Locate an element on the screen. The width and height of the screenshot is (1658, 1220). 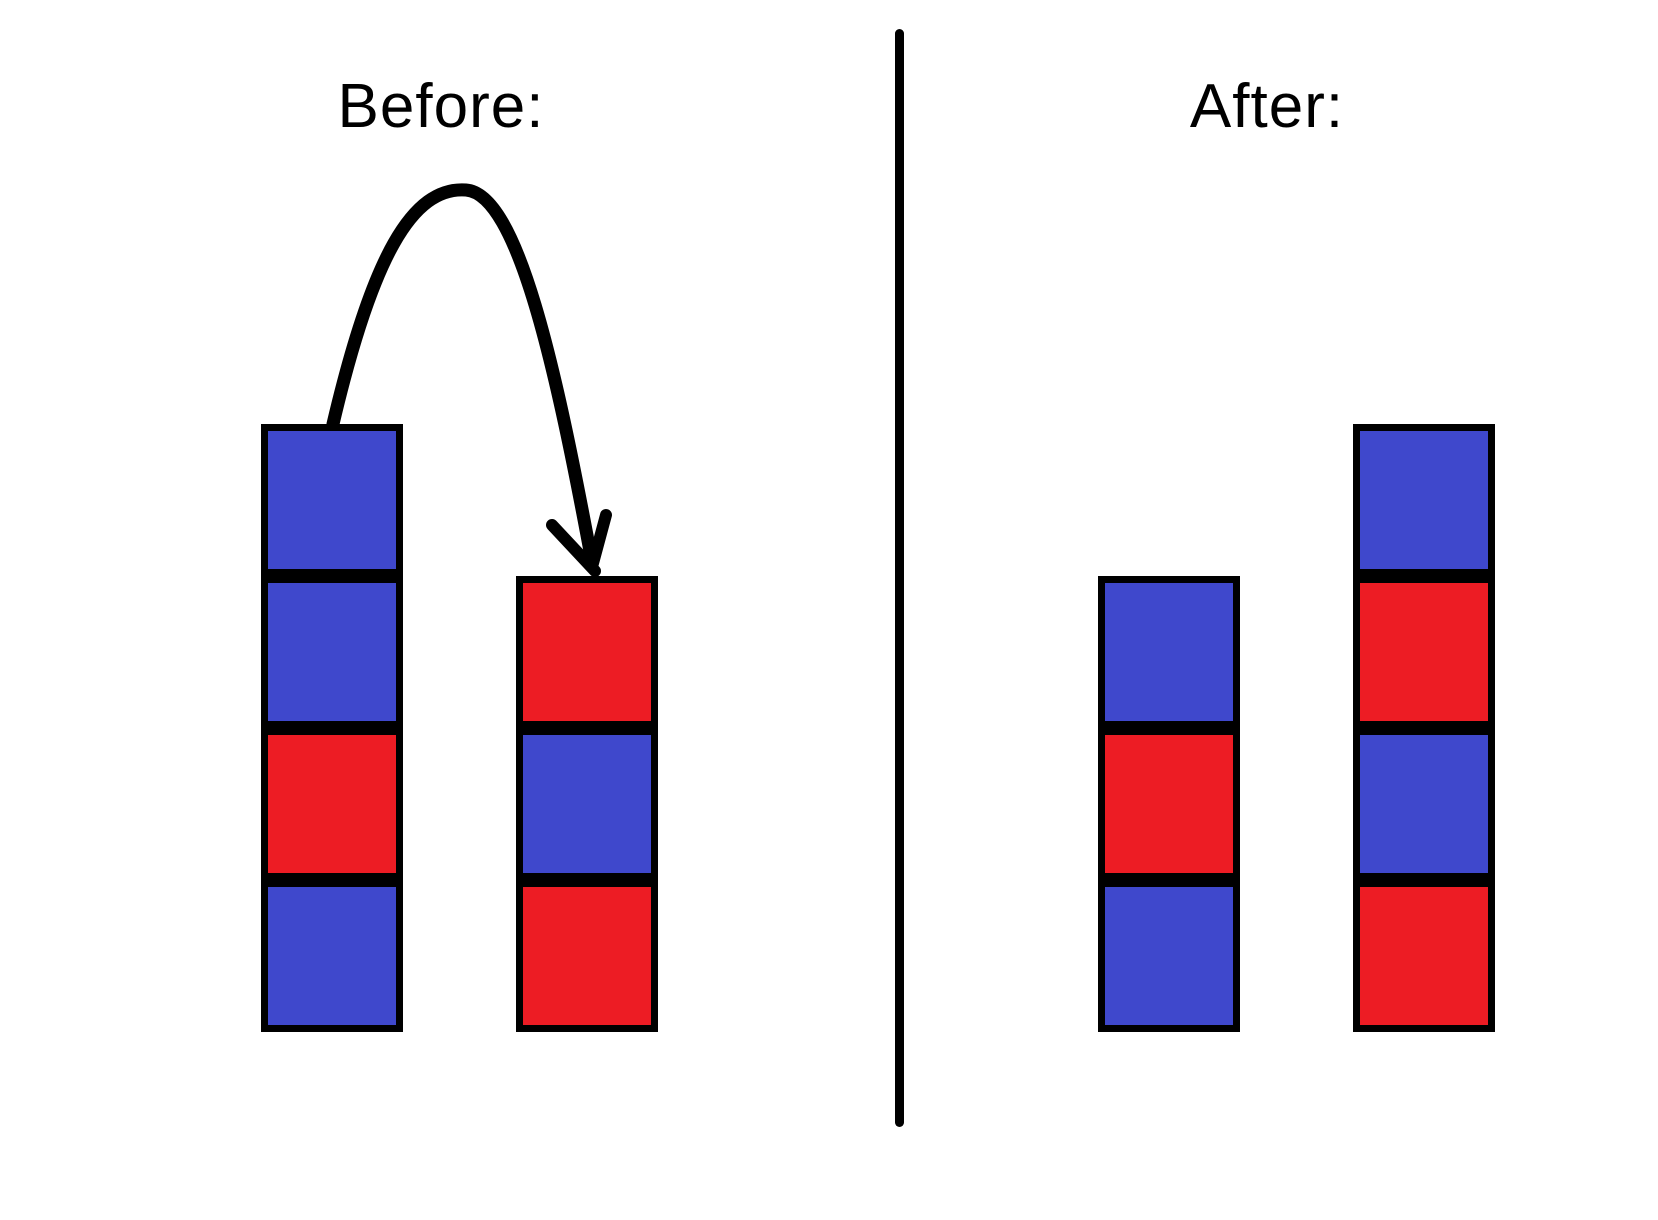
before-title: Before: is located at coordinates (441, 106).